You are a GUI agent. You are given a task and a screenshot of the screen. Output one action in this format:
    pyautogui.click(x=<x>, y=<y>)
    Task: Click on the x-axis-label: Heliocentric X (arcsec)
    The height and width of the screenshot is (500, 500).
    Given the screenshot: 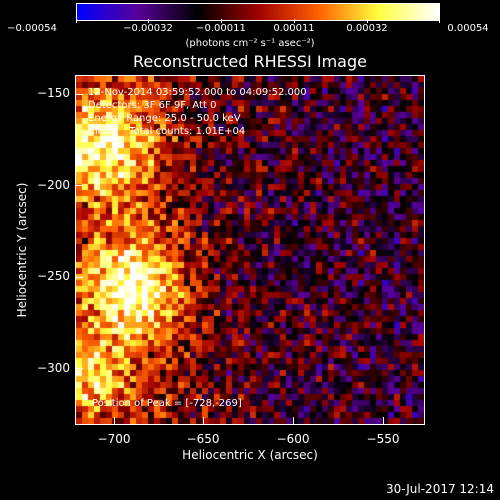 What is the action you would take?
    pyautogui.click(x=250, y=455)
    